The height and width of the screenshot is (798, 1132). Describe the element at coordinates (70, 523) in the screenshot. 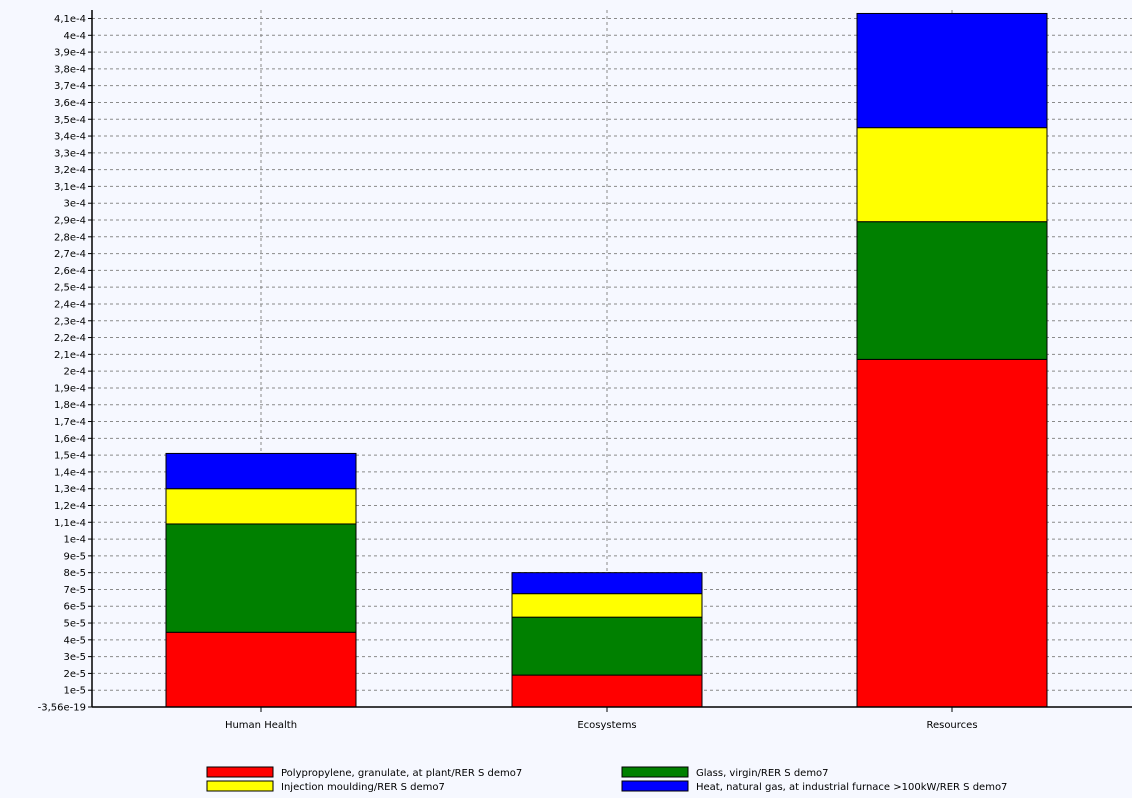

I see `y-tick-label: 1,1e-4` at that location.